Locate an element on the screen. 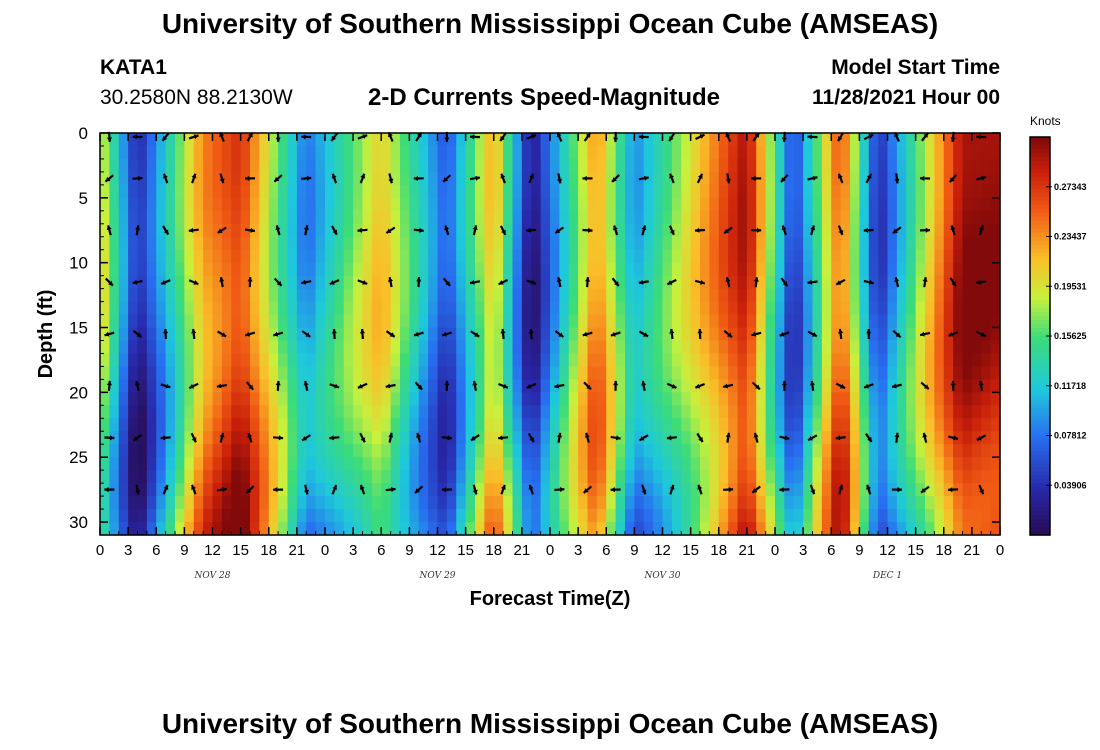  colorbar-tick-label: 0.19531 is located at coordinates (1070, 286).